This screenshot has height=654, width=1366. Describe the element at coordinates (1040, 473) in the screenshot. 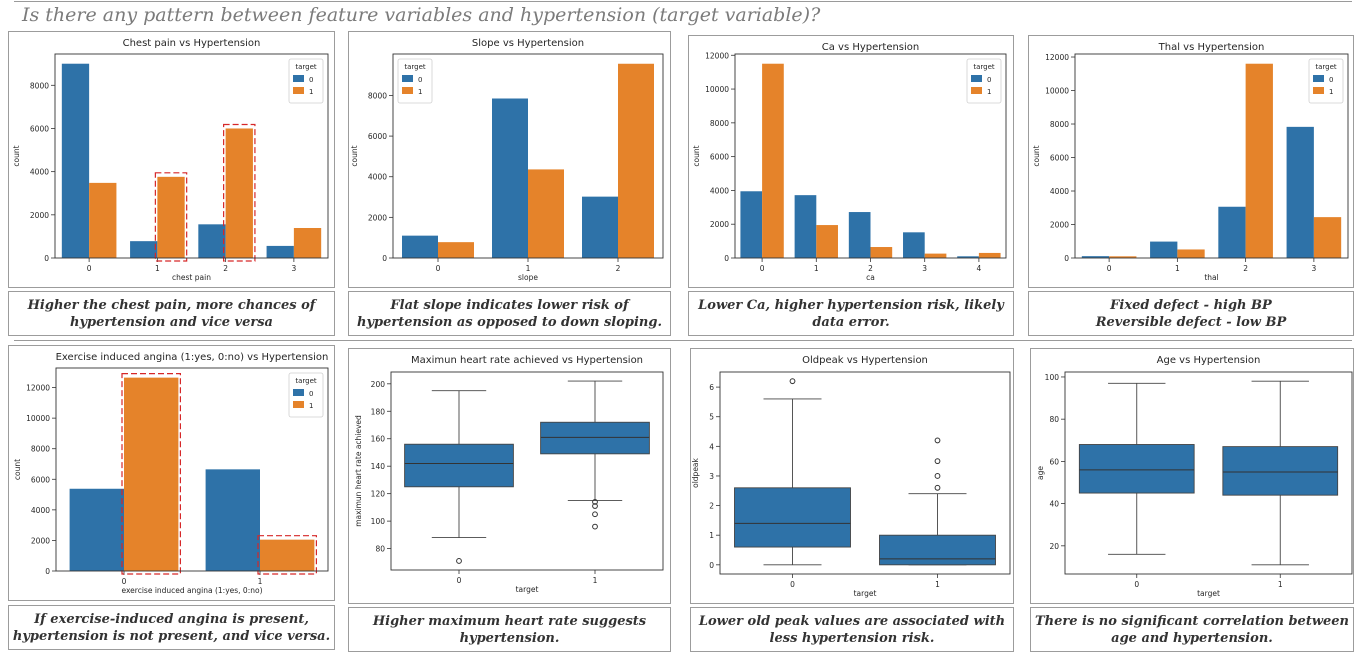

I see `y-axis-label: age` at that location.